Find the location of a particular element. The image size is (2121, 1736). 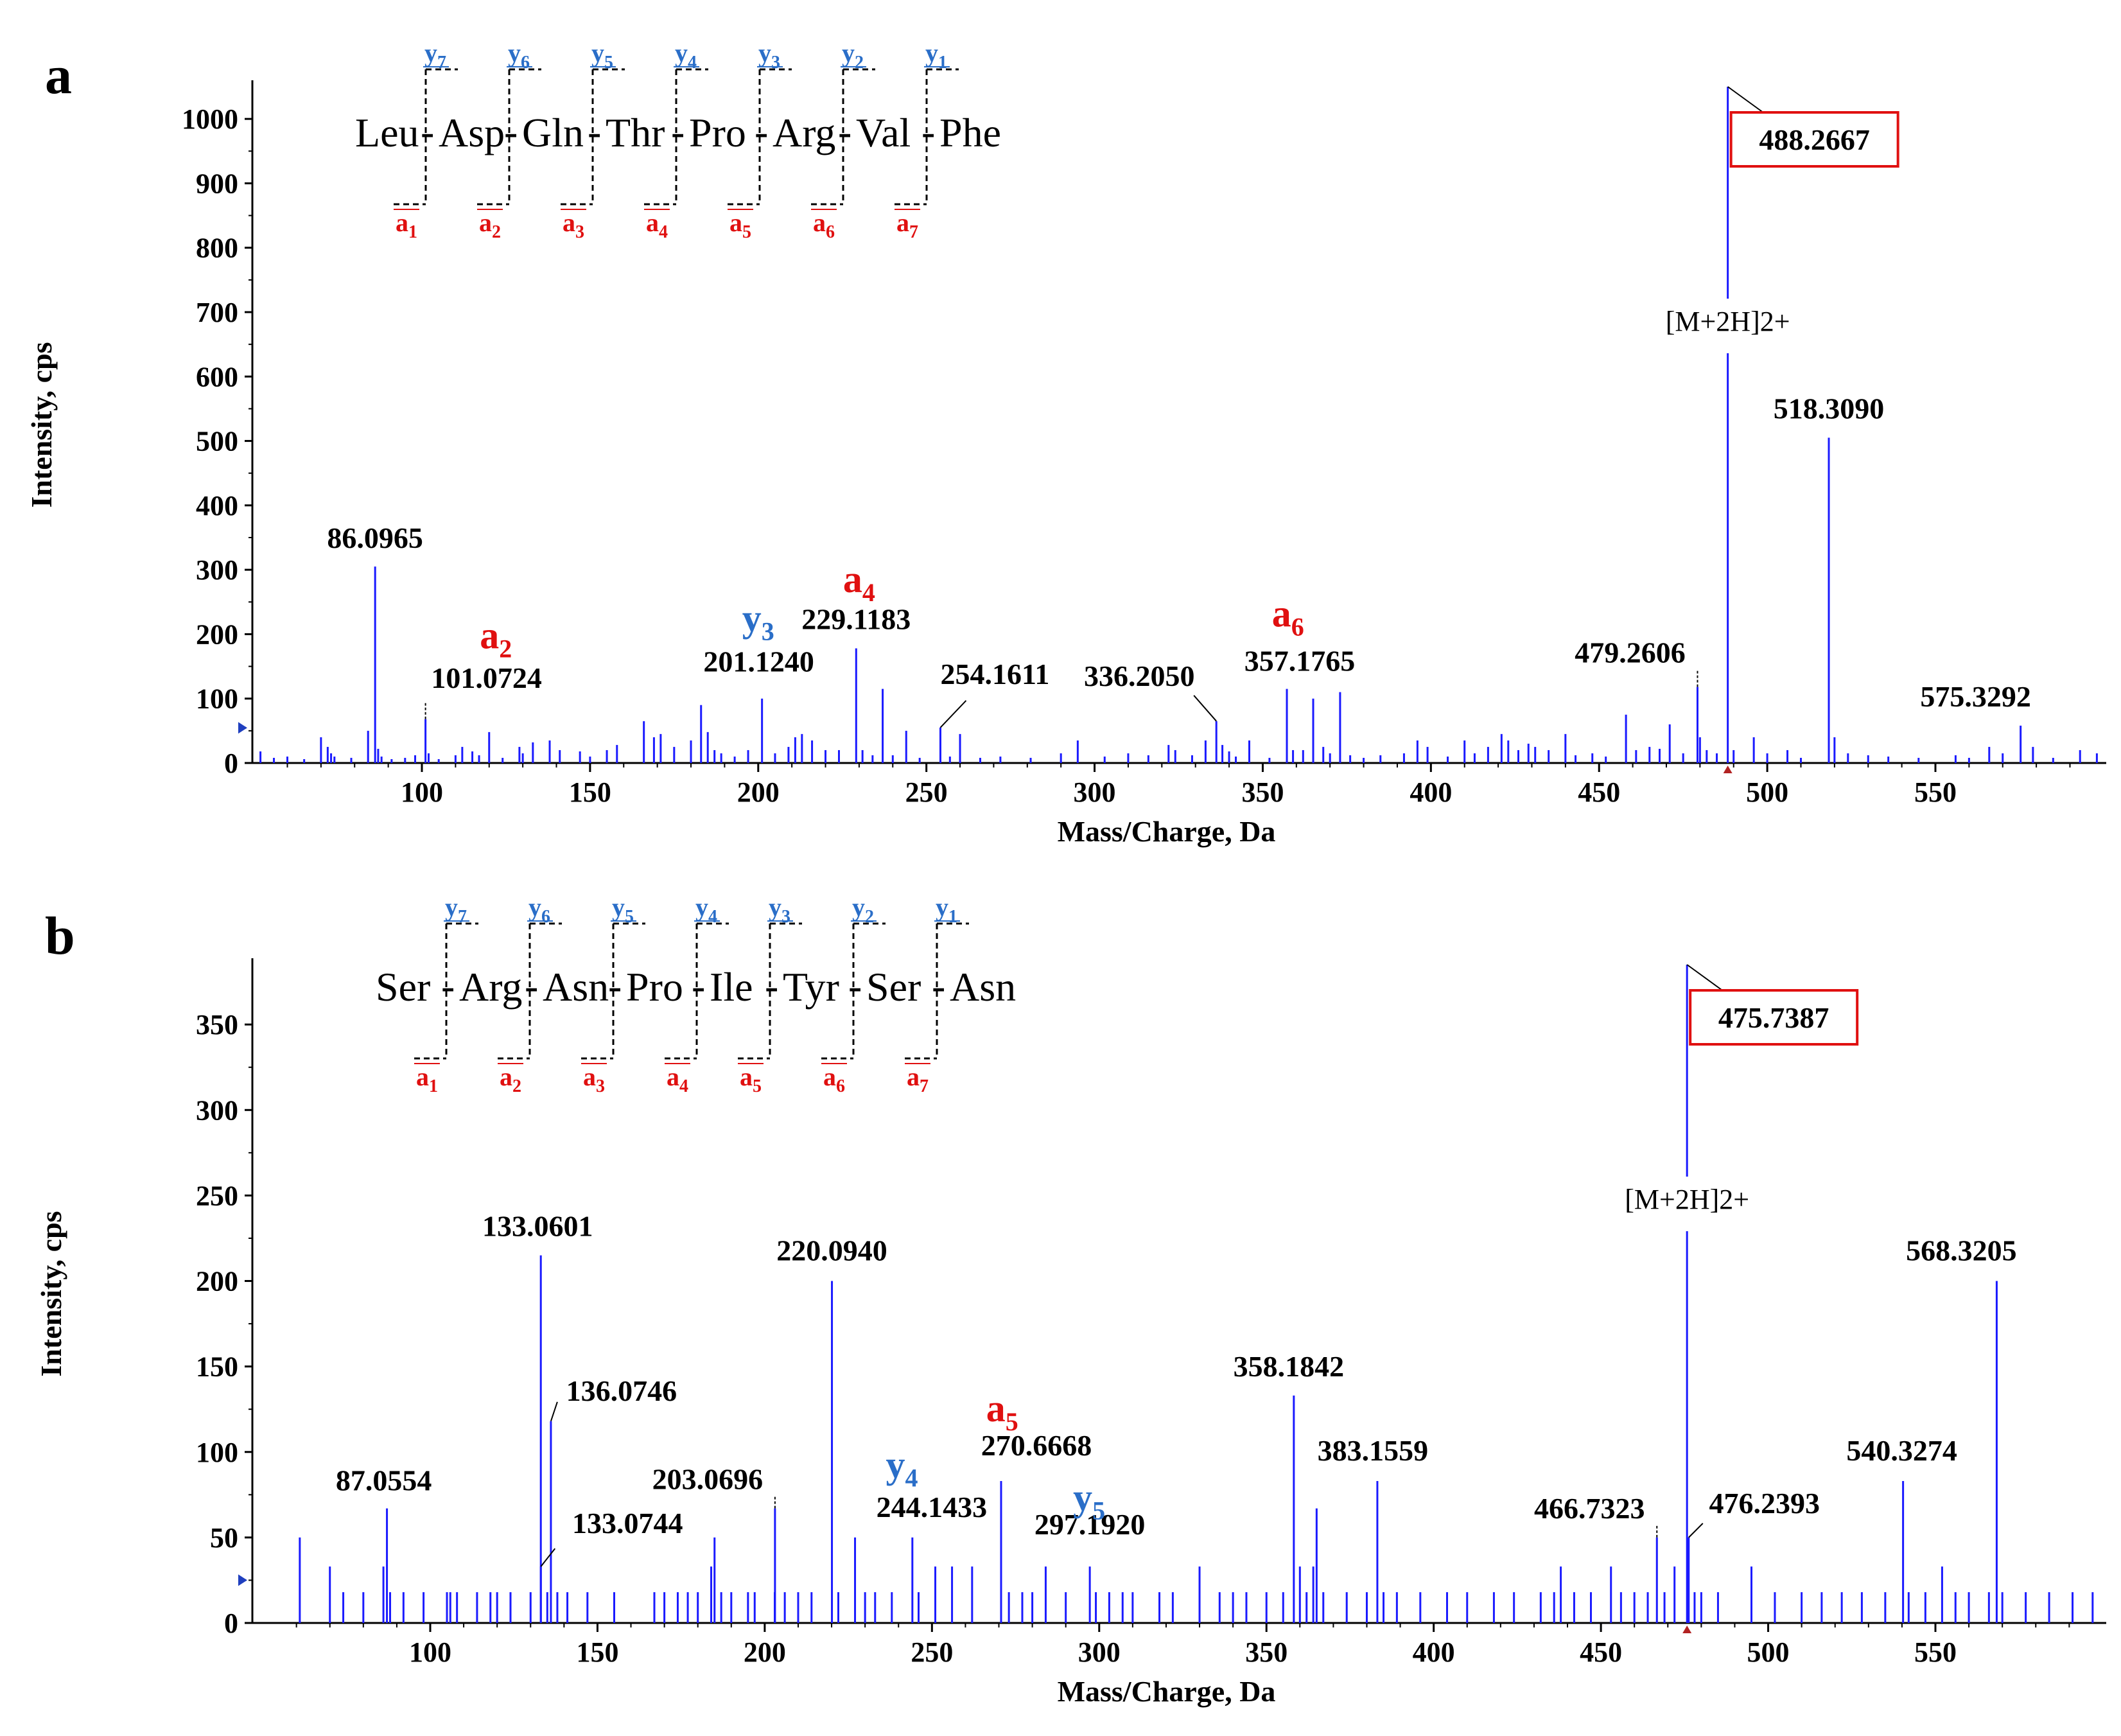

peak-label: 357.1765 is located at coordinates (1300, 661).